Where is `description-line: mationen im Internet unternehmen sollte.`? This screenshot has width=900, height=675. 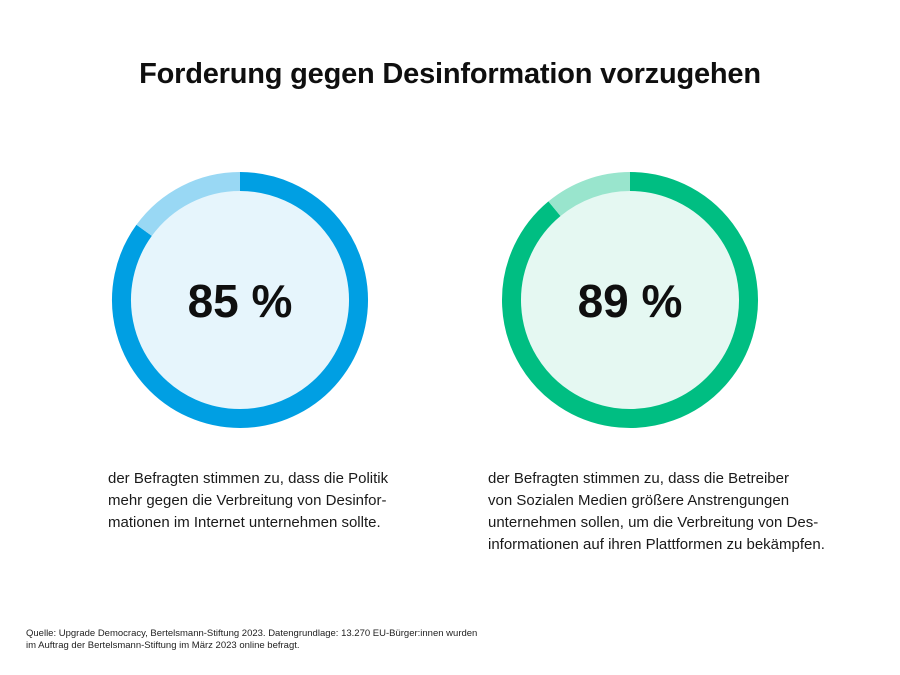 description-line: mationen im Internet unternehmen sollte. is located at coordinates (244, 522).